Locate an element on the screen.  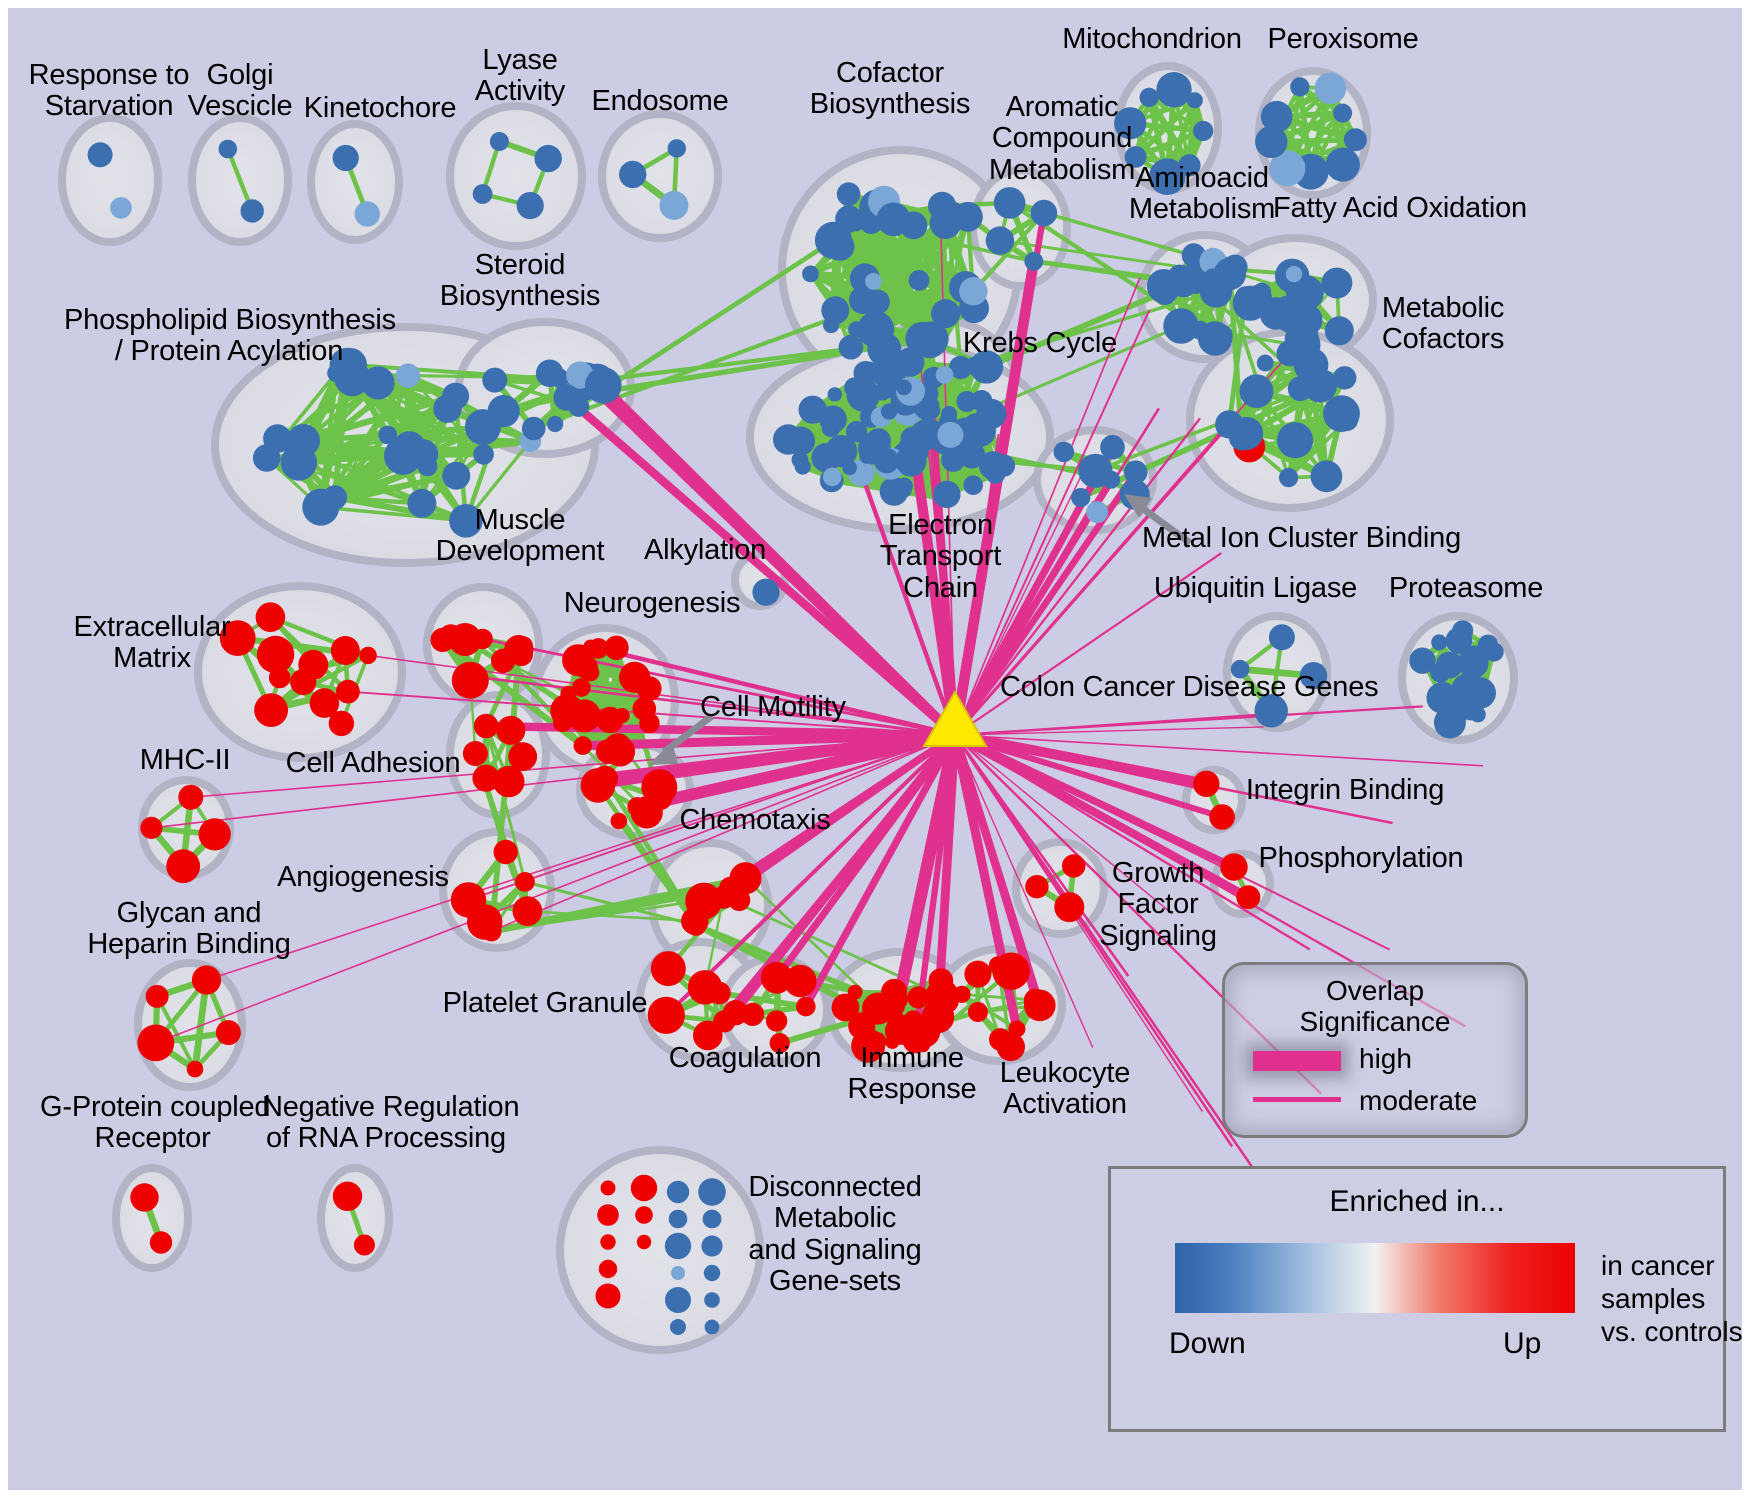
cluster-ellipse-response-to-starvation is located at coordinates (110, 180).